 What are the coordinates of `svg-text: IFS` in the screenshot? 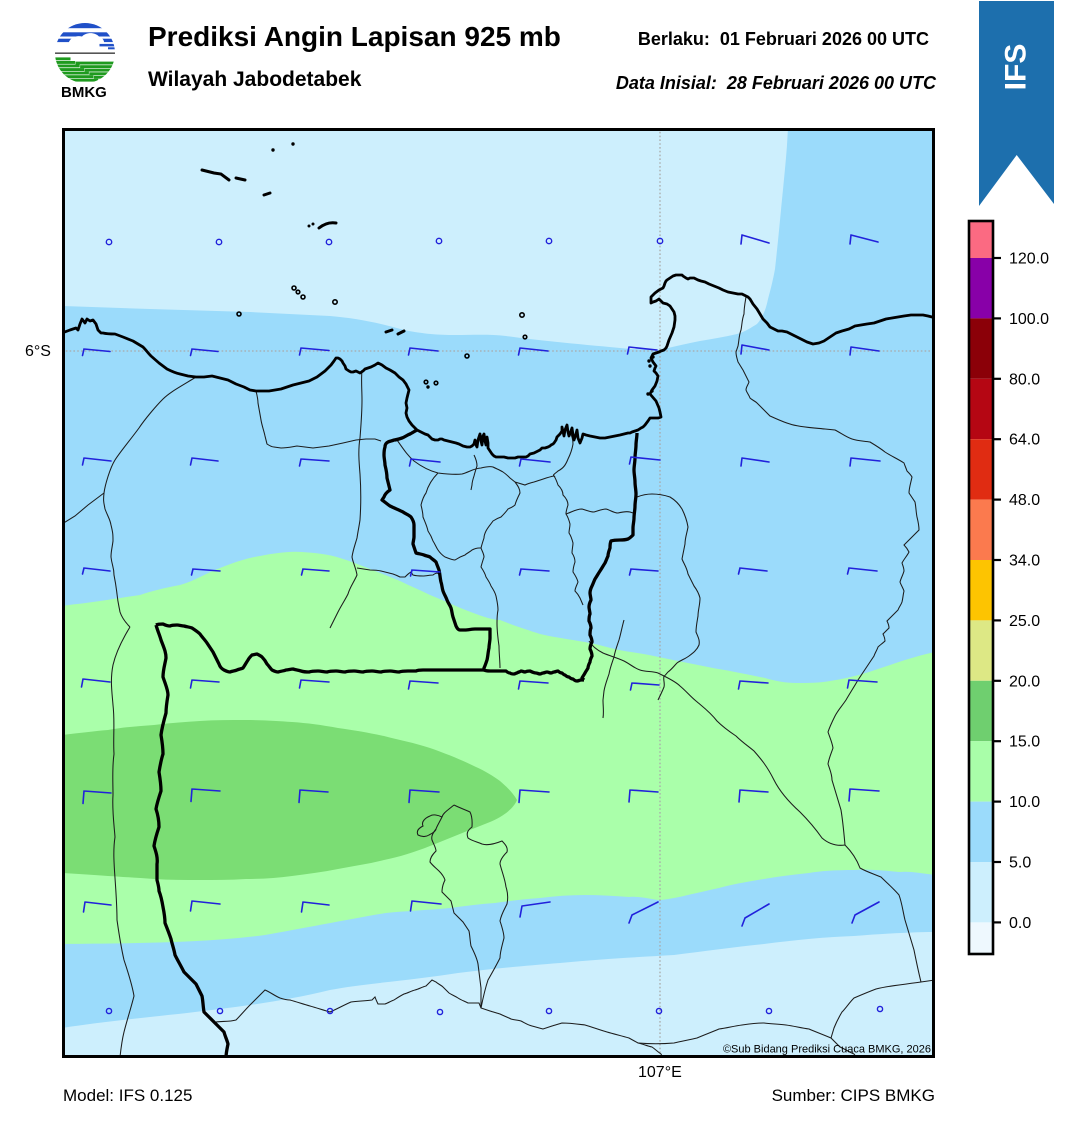 It's located at (1016, 67).